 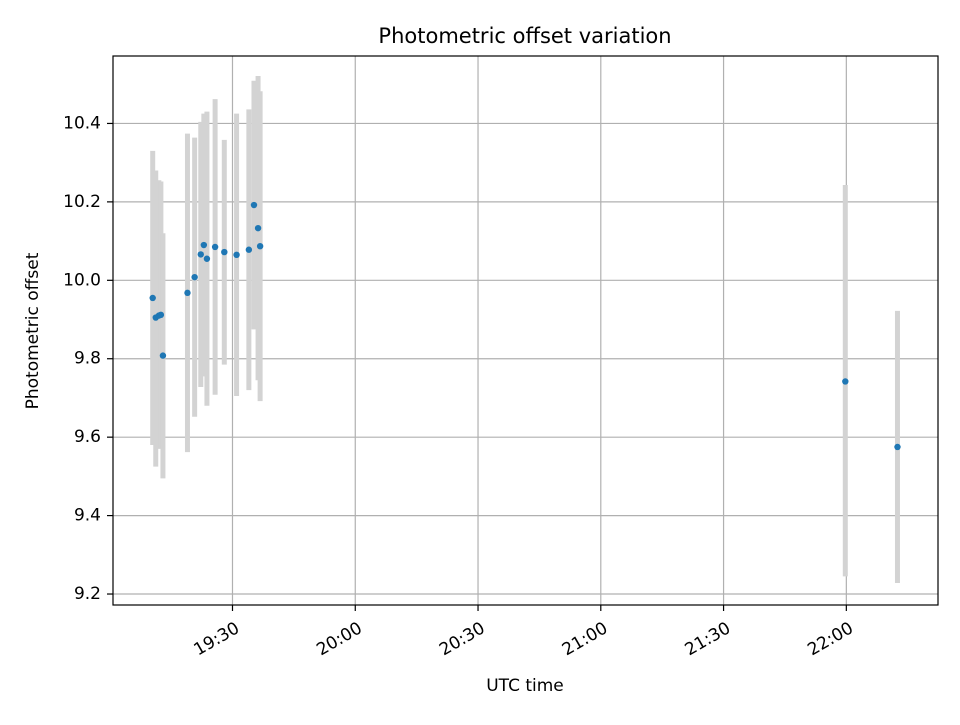 What do you see at coordinates (525, 686) in the screenshot?
I see `x-axis-label: UTC time` at bounding box center [525, 686].